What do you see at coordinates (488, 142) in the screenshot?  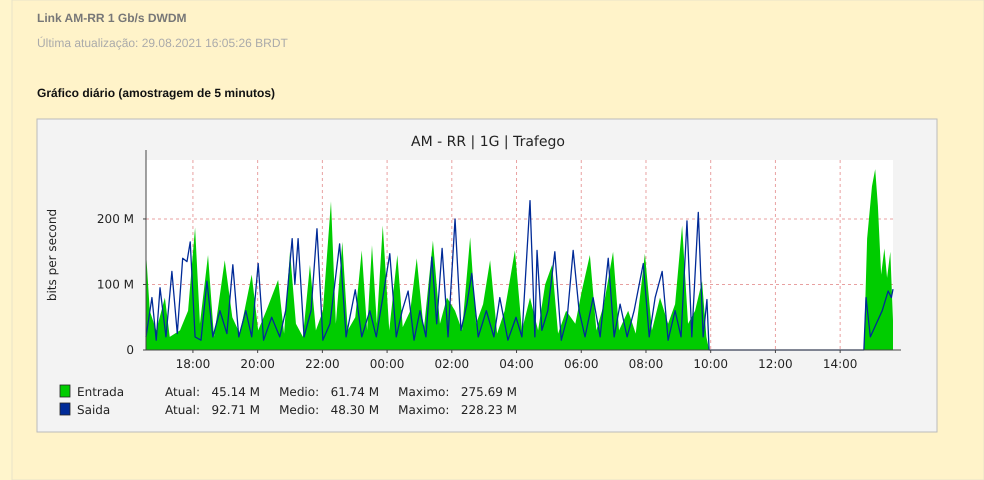 I see `text: AM - RR | 1G | Trafego` at bounding box center [488, 142].